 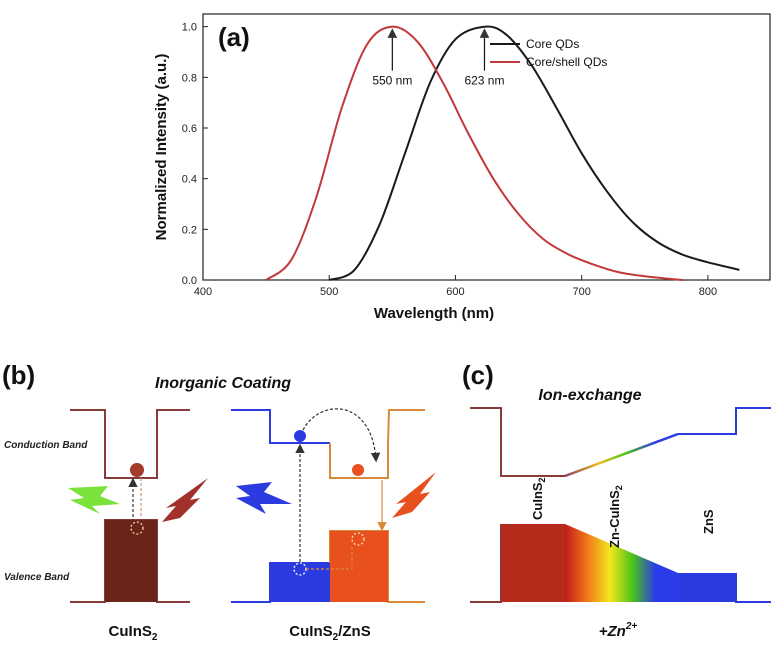 I want to click on shell-electron-orange-dot, so click(x=358, y=470).